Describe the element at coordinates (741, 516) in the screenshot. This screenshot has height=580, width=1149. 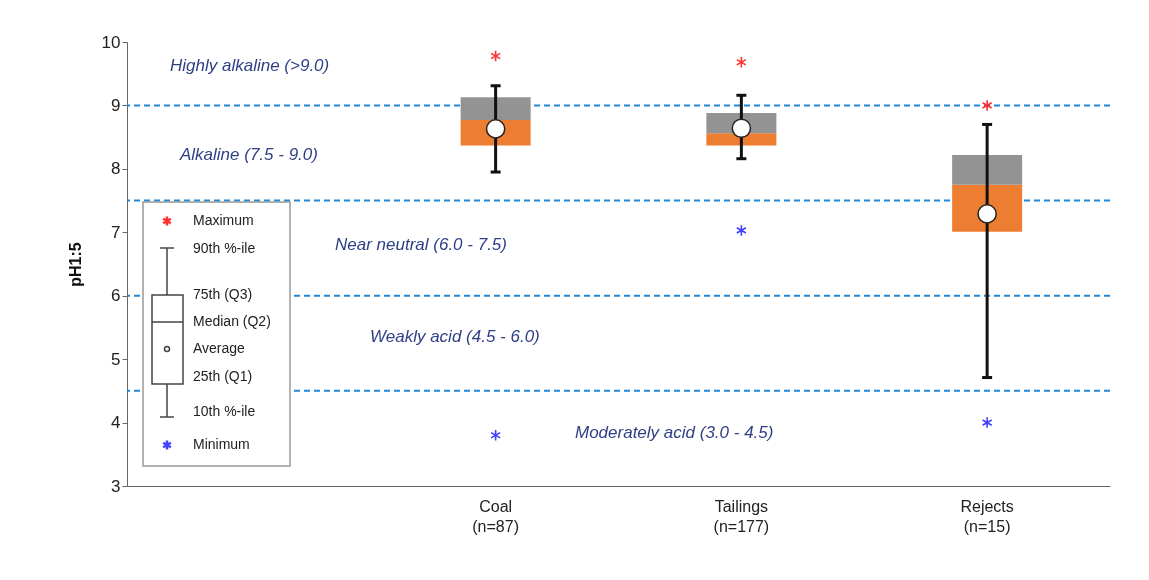
I see `x-tick-label: Tailings (n=177)` at that location.